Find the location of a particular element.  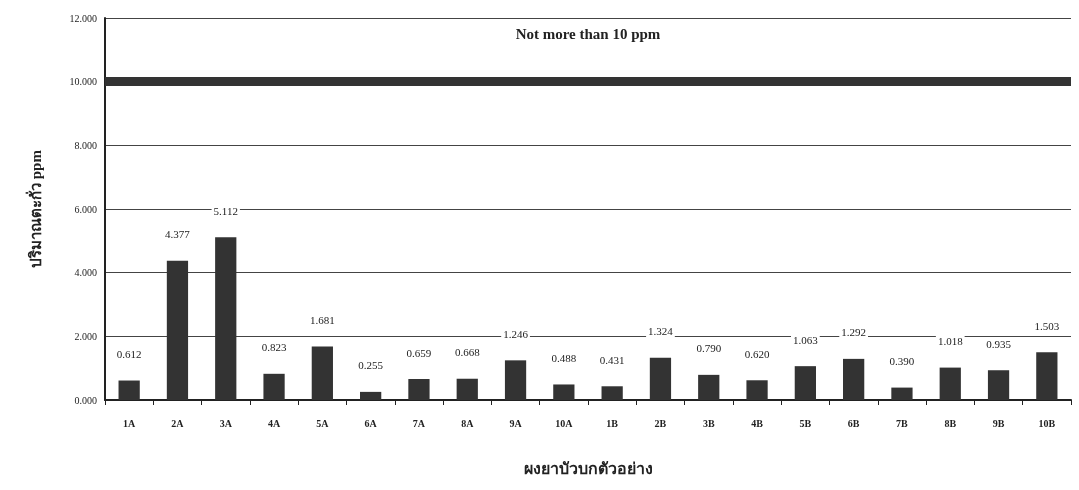

y-tick-label: 6.000 is located at coordinates (85, 209).